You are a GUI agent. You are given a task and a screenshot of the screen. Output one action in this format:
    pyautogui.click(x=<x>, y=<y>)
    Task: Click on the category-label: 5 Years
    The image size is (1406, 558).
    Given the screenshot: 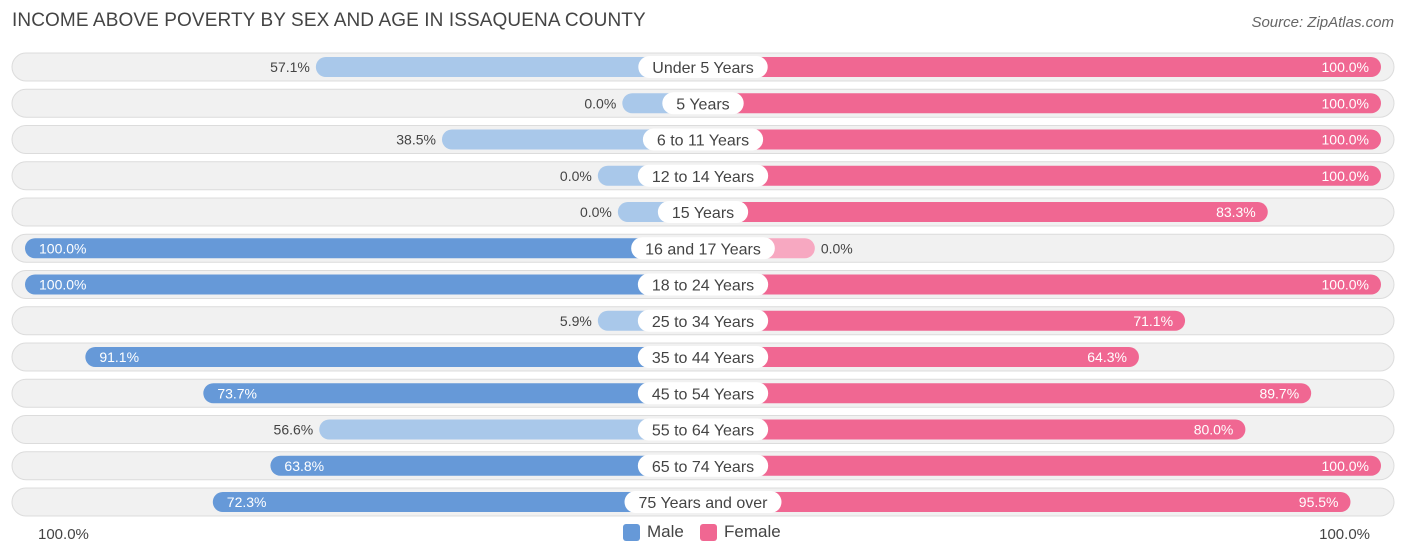 What is the action you would take?
    pyautogui.click(x=702, y=104)
    